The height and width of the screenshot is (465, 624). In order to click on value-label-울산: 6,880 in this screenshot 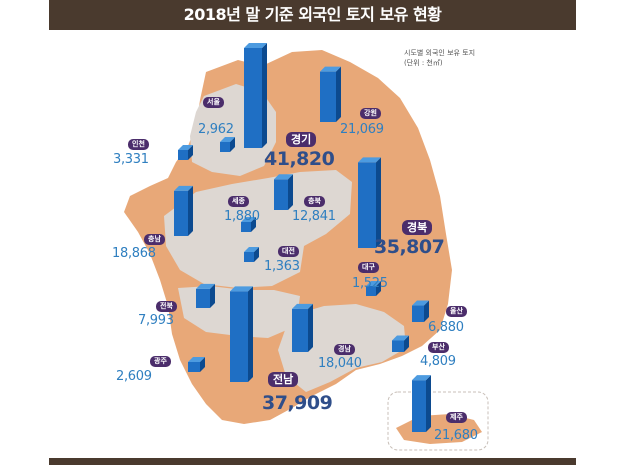, I will do `click(446, 327)`.